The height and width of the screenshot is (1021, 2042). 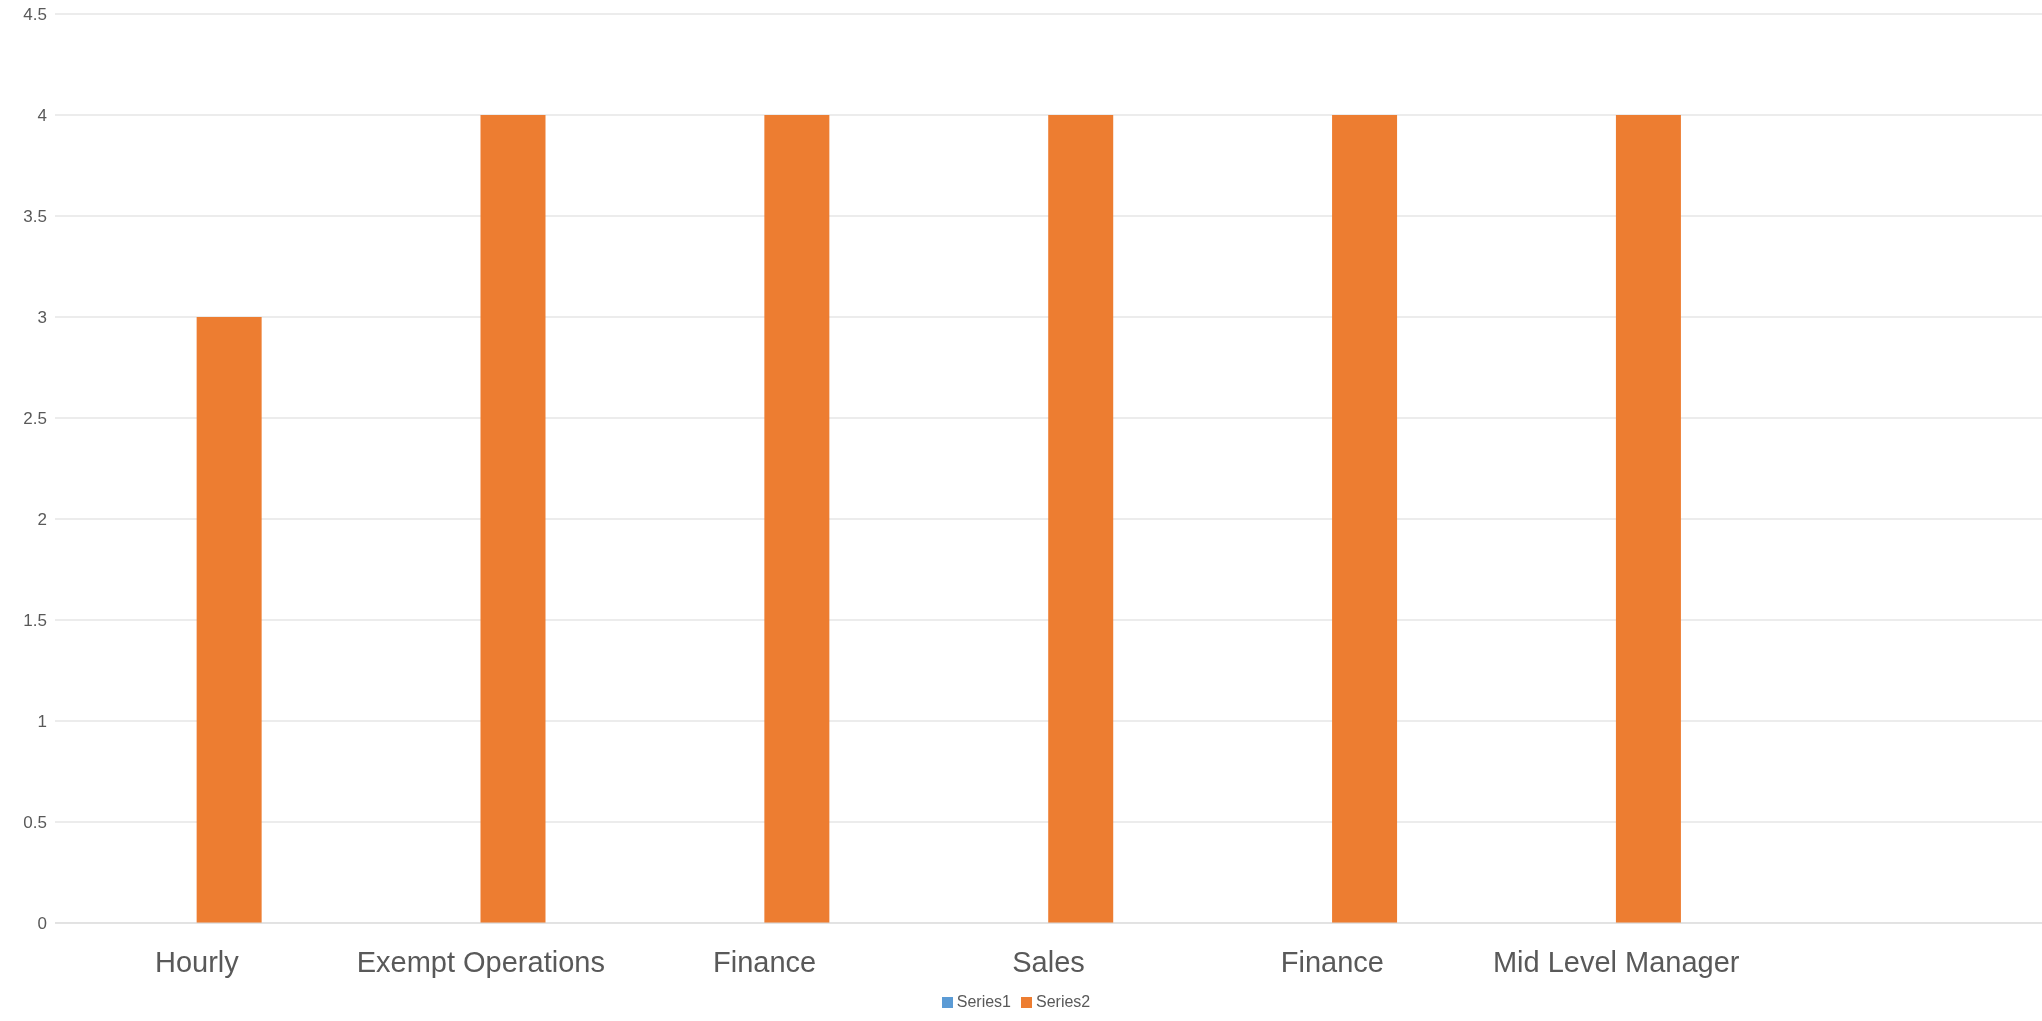 I want to click on y-tick-label: 3.5, so click(x=35, y=217).